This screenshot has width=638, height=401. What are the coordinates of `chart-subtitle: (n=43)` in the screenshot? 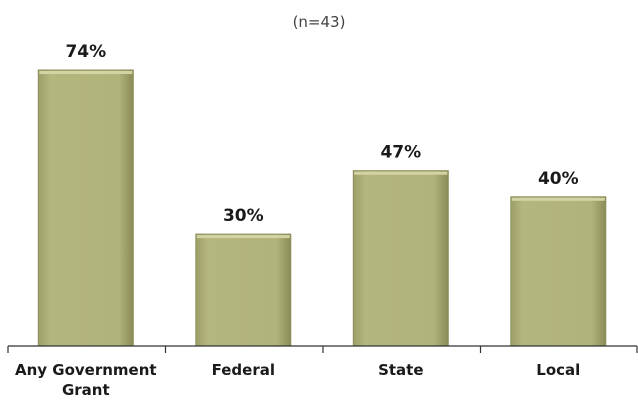 It's located at (319, 22).